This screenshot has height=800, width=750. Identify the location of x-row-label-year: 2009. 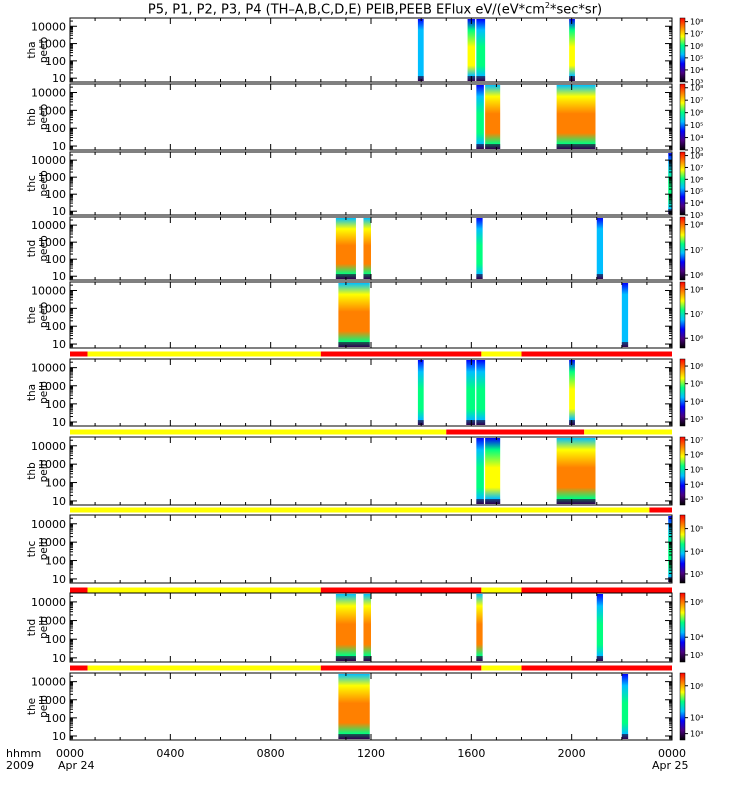
(20, 765).